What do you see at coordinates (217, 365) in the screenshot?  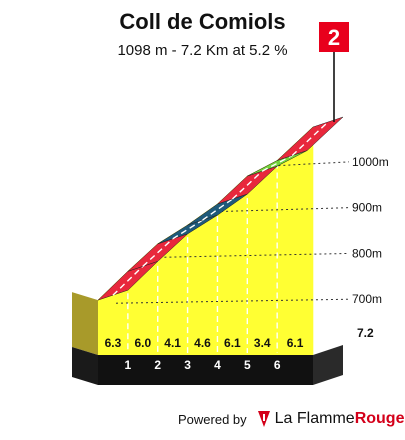 I see `km-tick-4: 4` at bounding box center [217, 365].